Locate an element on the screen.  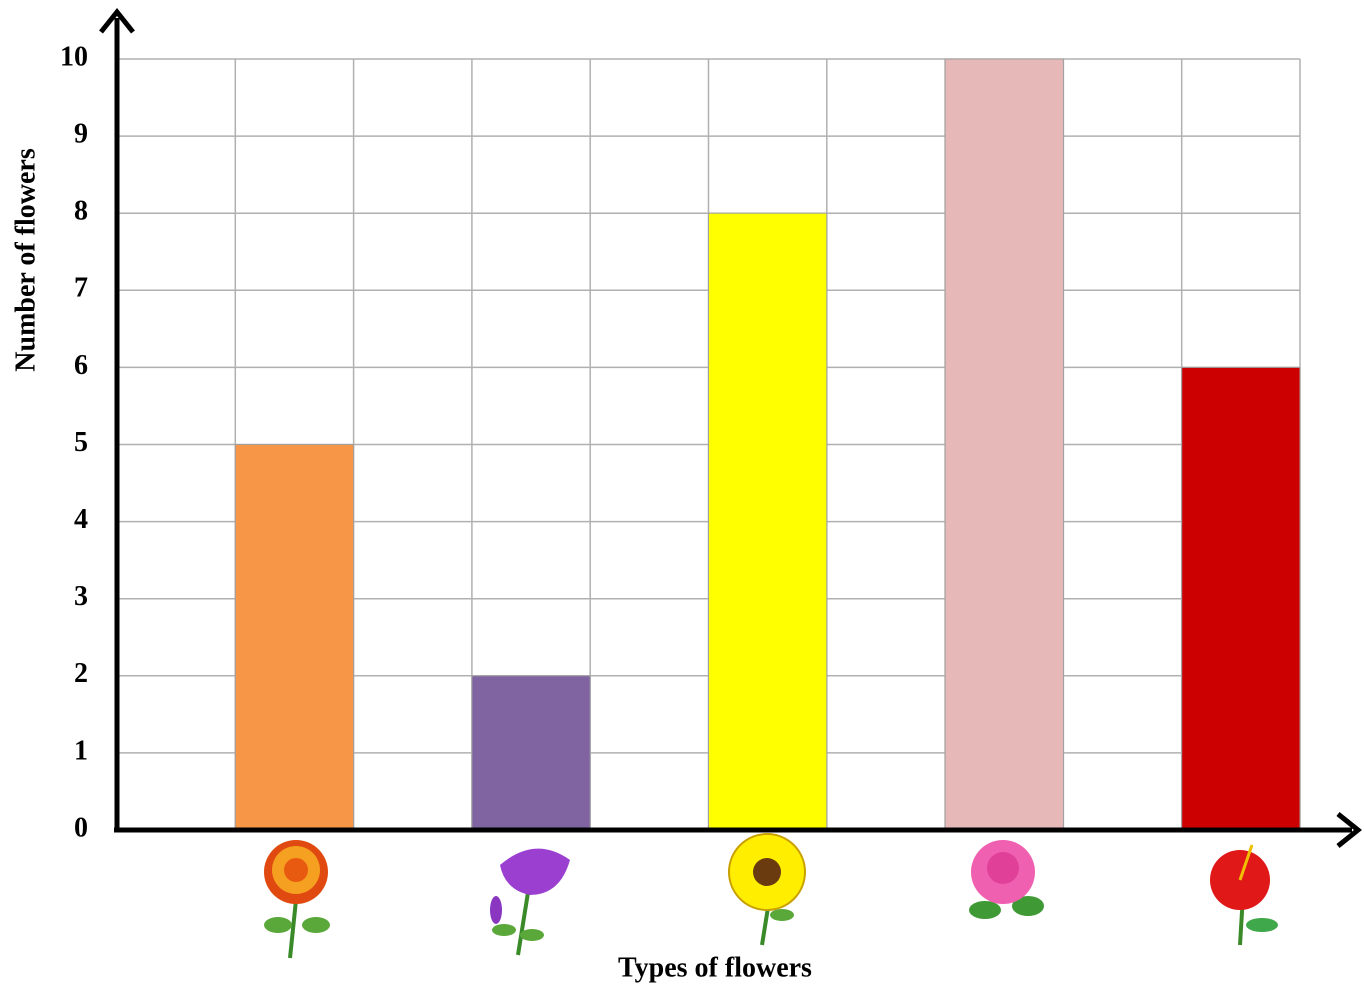
y-axis-label: Number of flowers is located at coordinates (25, 260).